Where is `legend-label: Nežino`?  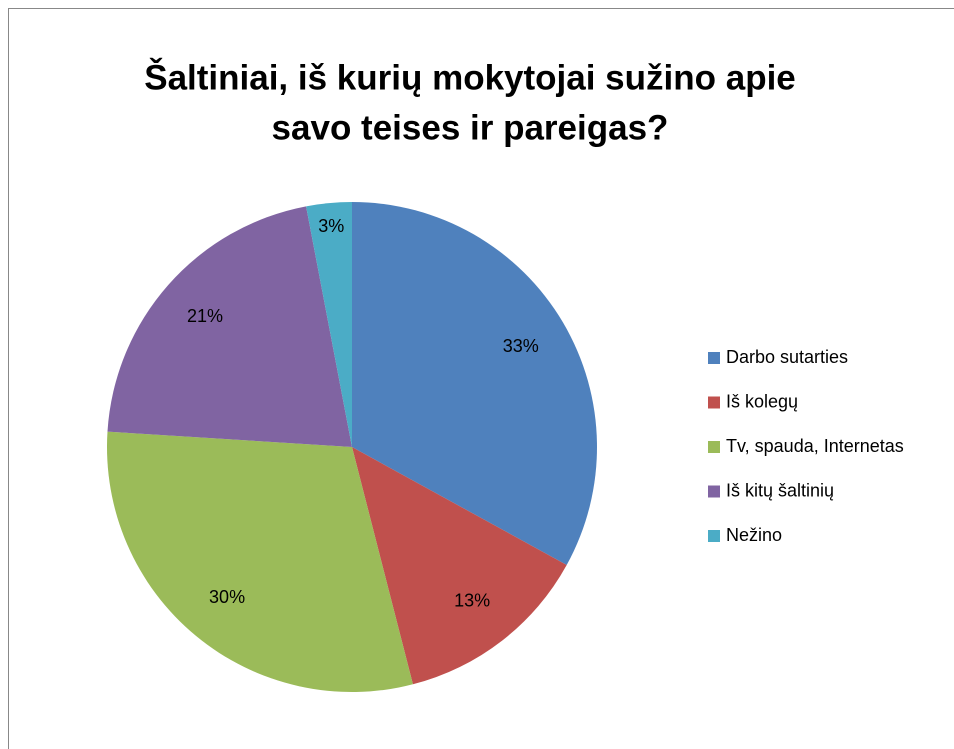 legend-label: Nežino is located at coordinates (754, 535).